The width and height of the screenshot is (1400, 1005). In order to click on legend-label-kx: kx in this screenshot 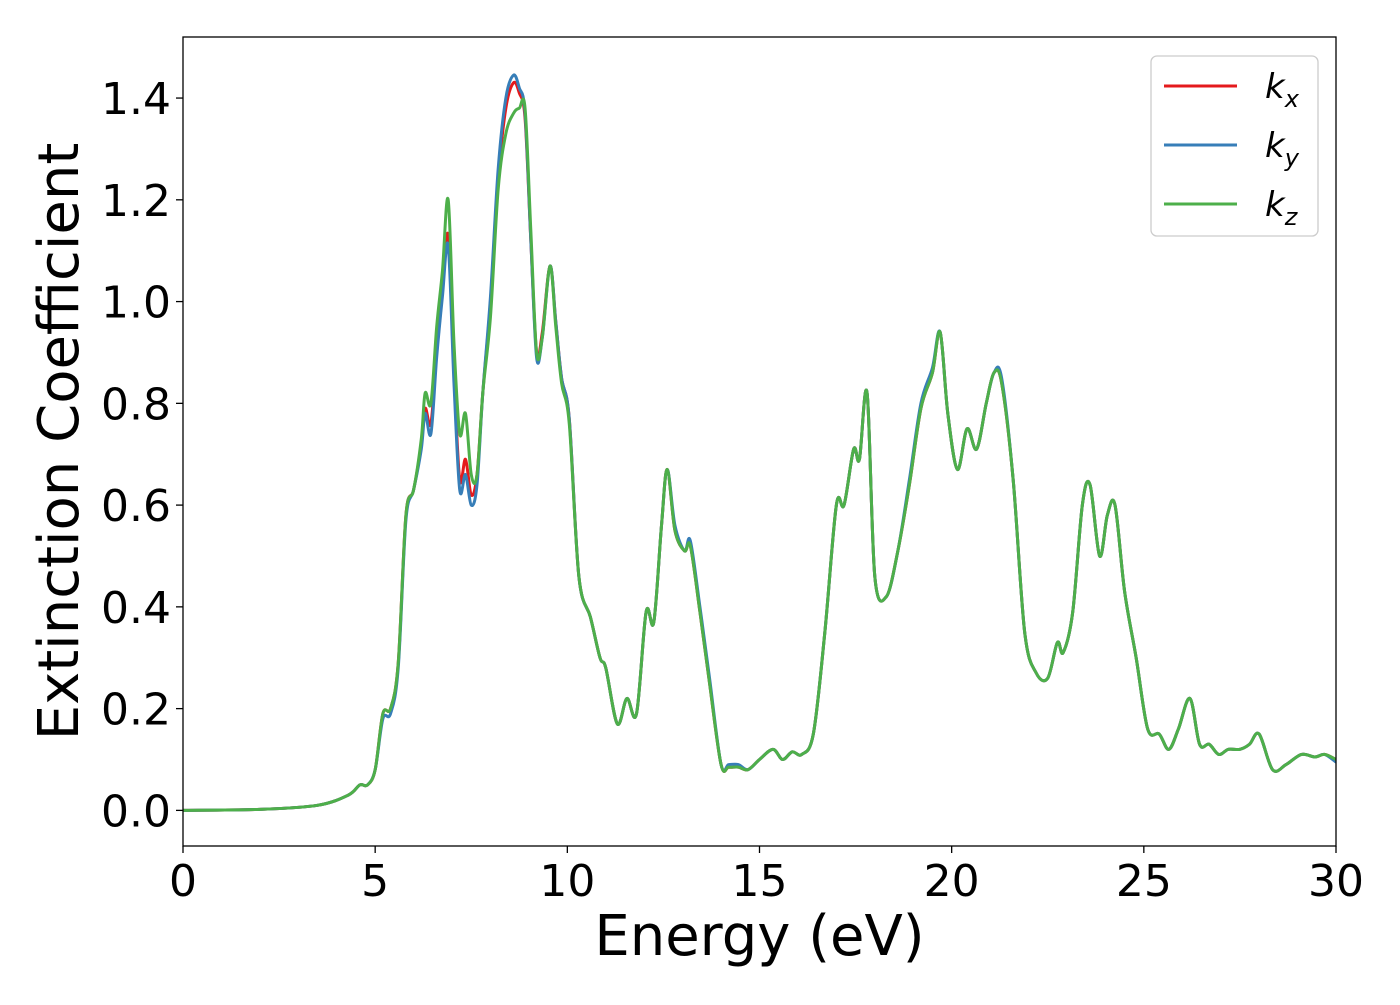, I will do `click(1282, 90)`.